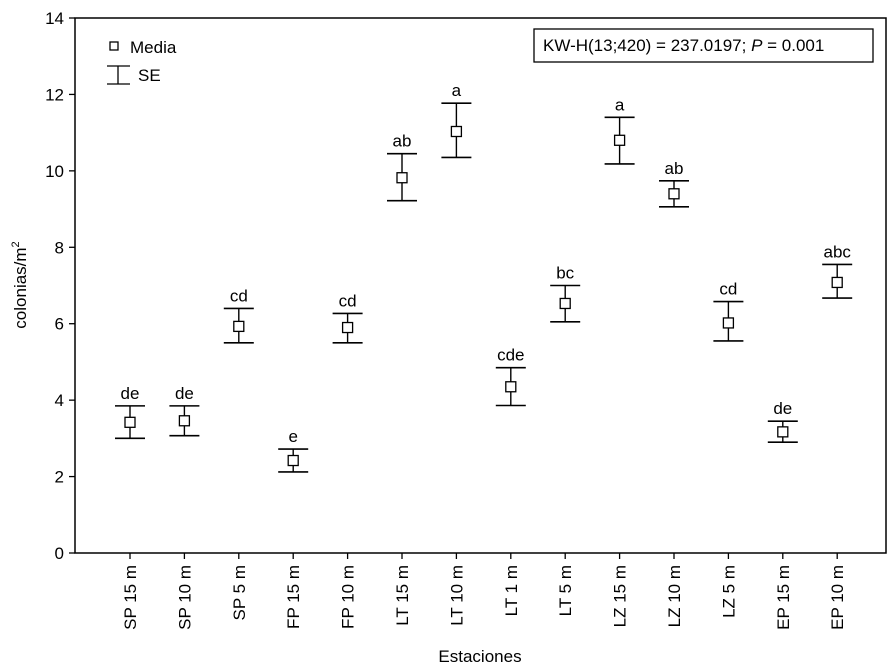 The height and width of the screenshot is (666, 889). Describe the element at coordinates (59, 477) in the screenshot. I see `y-tick-label: 2` at that location.